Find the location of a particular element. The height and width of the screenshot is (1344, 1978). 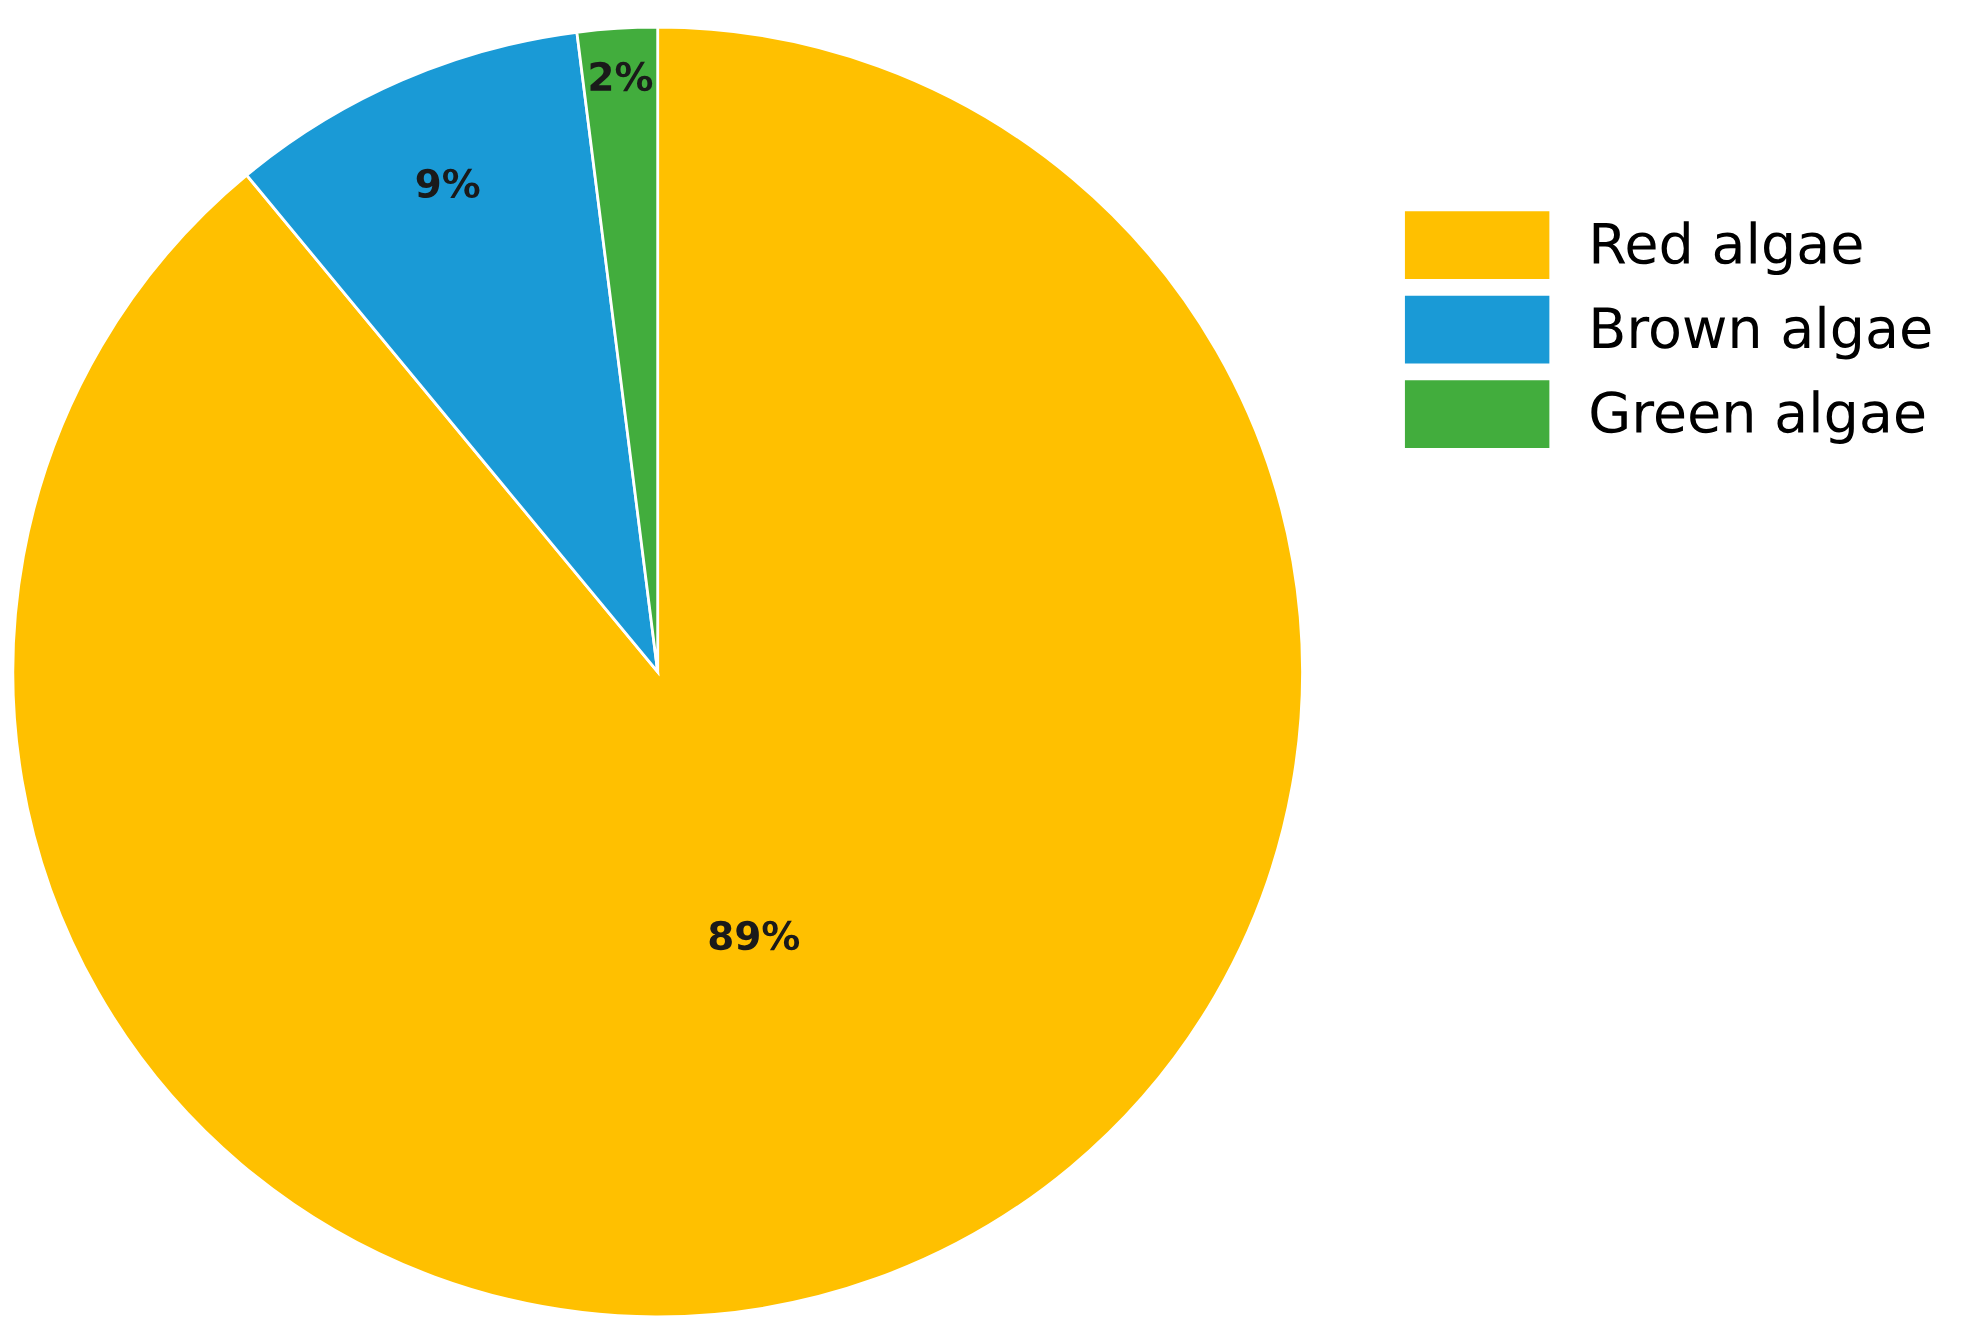

legend-label: Brown algae is located at coordinates (1762, 332).